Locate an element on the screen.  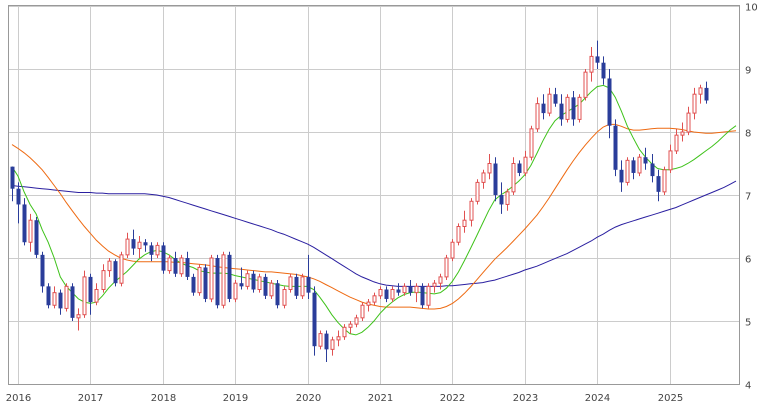
y-axis-labels: 4 5 6 7 8 9 10 is located at coordinates (751, 197).